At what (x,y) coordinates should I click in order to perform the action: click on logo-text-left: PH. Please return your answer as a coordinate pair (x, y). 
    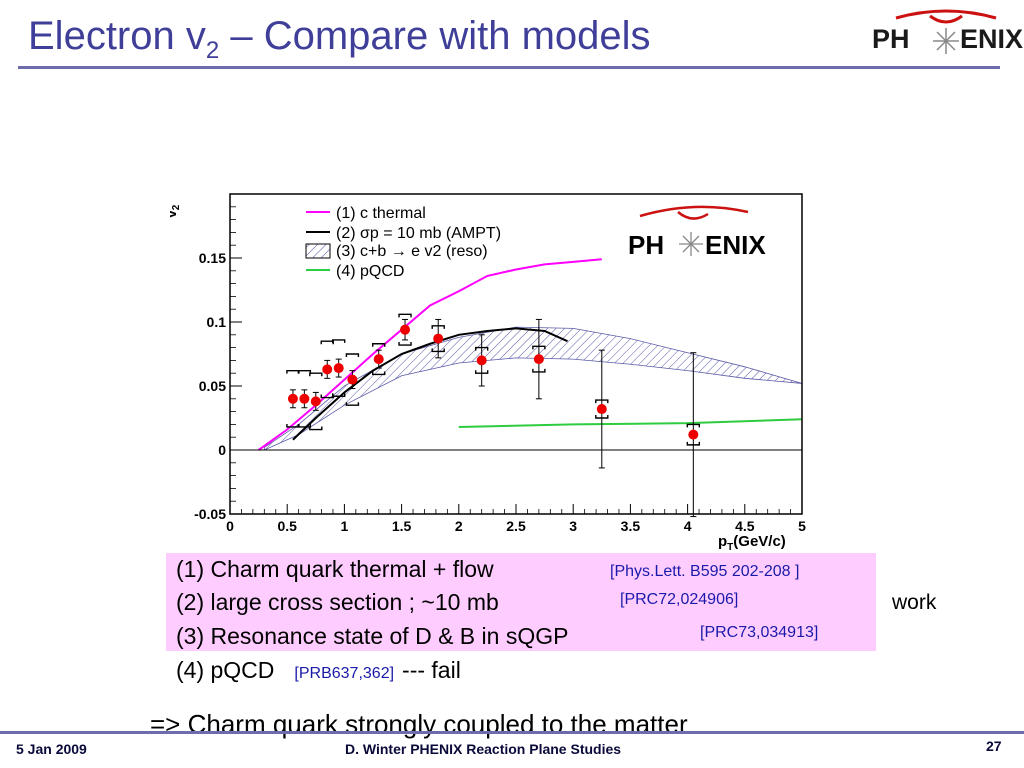
    Looking at the image, I should click on (891, 39).